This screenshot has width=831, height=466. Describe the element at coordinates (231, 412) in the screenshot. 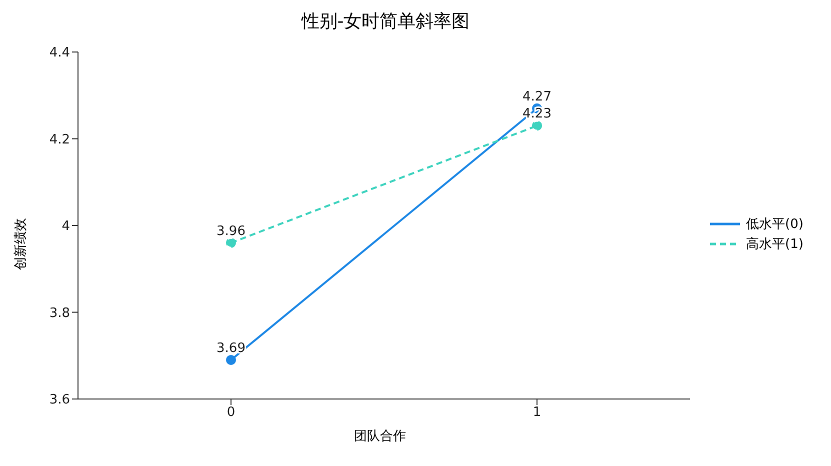

I see `x-tick-label: 0` at that location.